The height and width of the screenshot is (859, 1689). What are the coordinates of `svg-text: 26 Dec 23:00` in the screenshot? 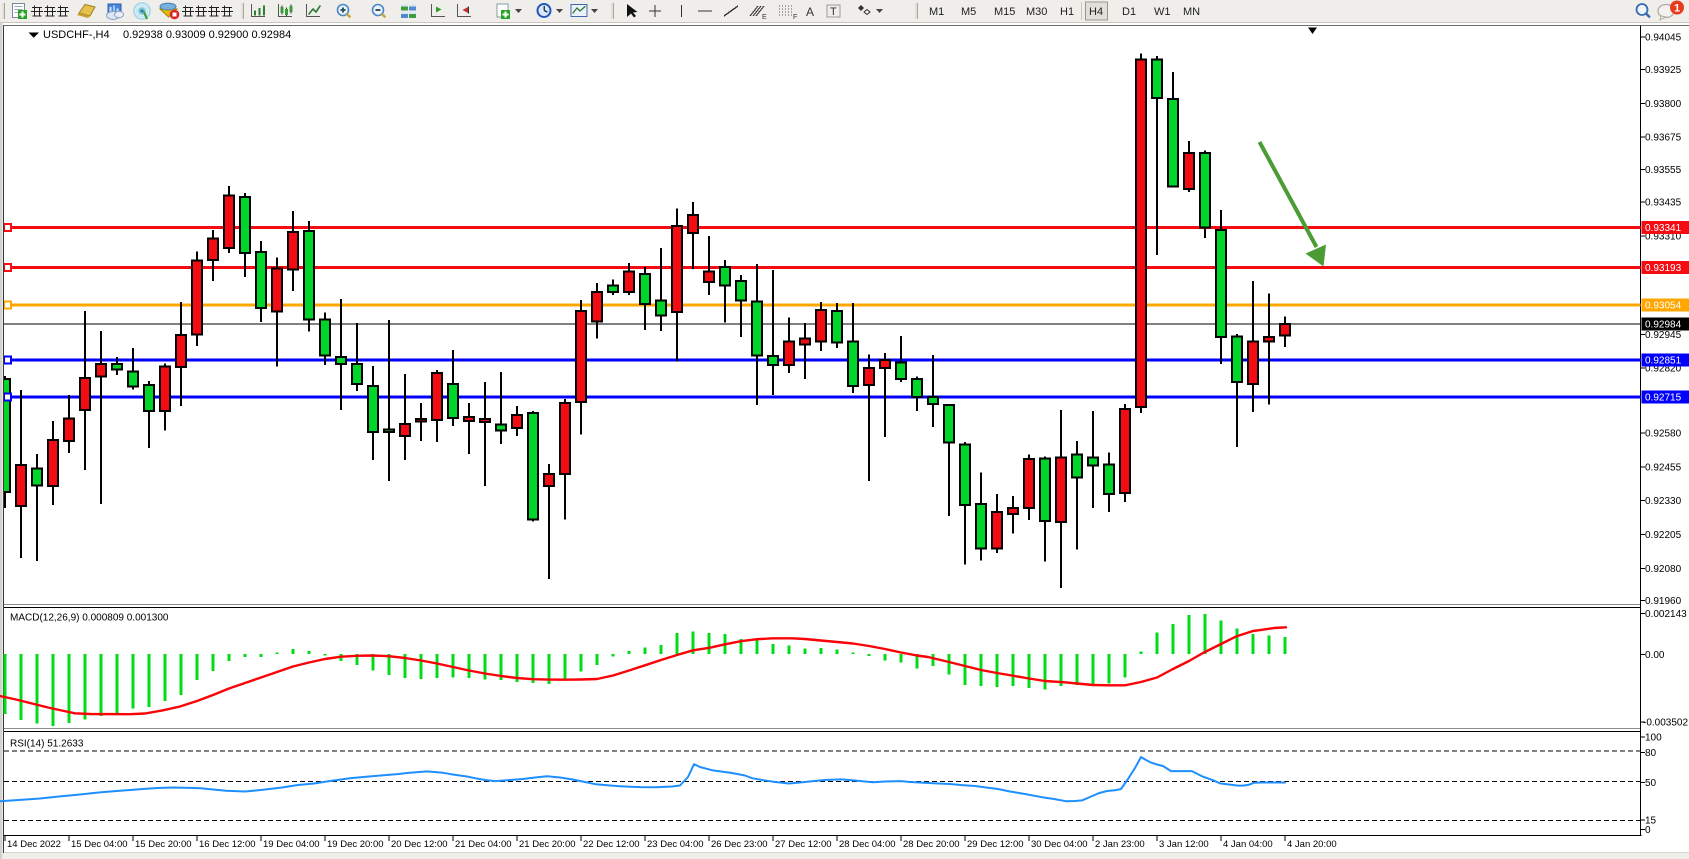 It's located at (739, 844).